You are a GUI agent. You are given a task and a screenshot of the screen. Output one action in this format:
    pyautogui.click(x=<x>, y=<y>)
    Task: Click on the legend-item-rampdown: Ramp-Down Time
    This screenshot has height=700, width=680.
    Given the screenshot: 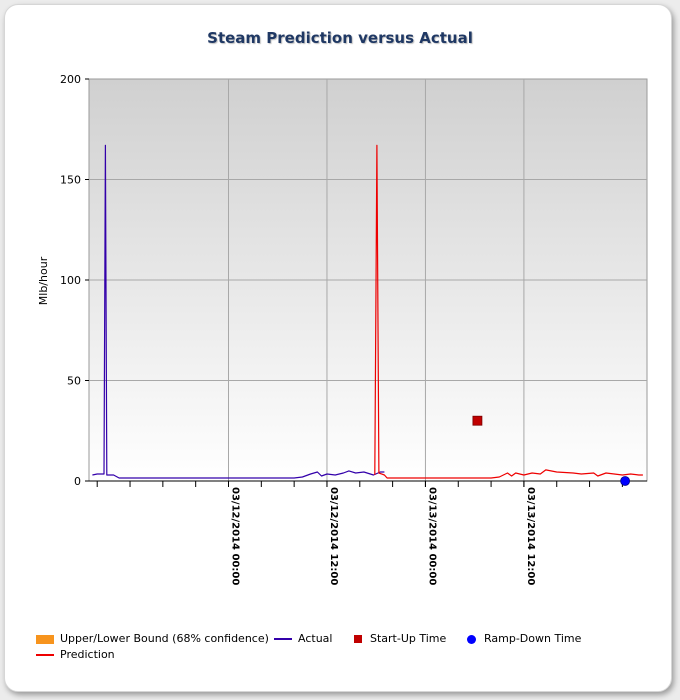 What is the action you would take?
    pyautogui.click(x=522, y=639)
    